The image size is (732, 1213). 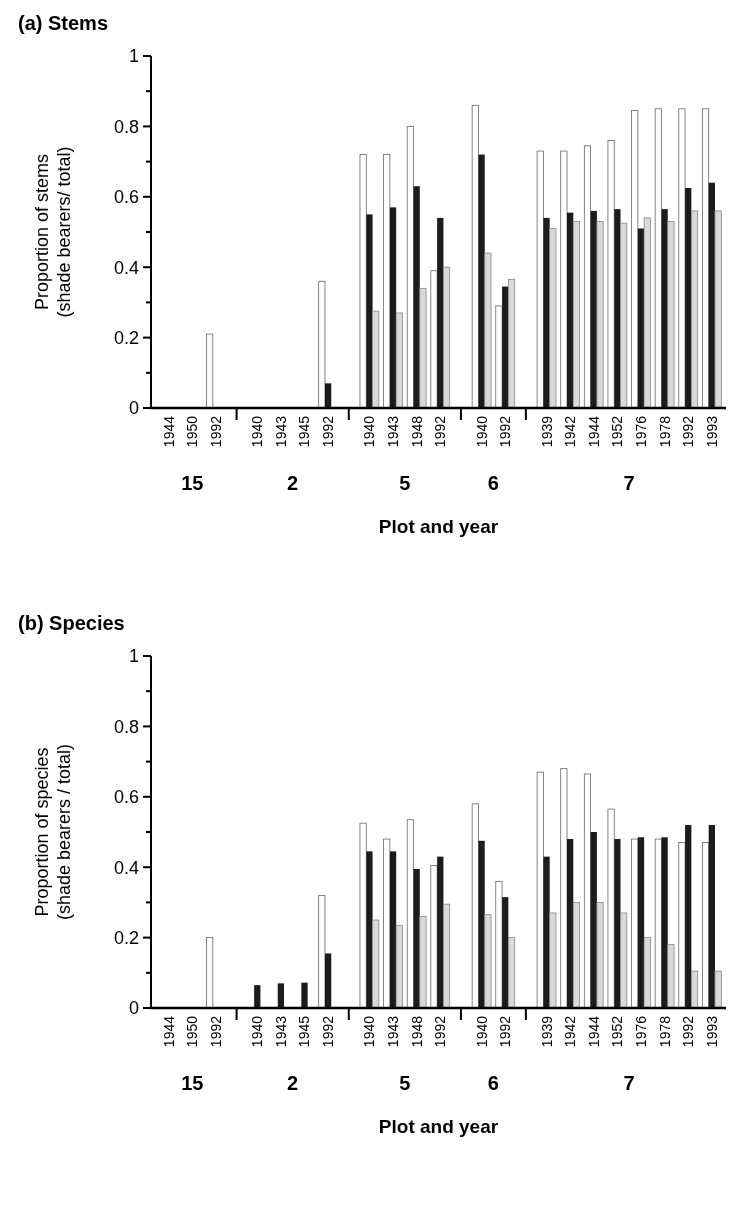 What do you see at coordinates (71, 623) in the screenshot?
I see `chart-title: (b) Species` at bounding box center [71, 623].